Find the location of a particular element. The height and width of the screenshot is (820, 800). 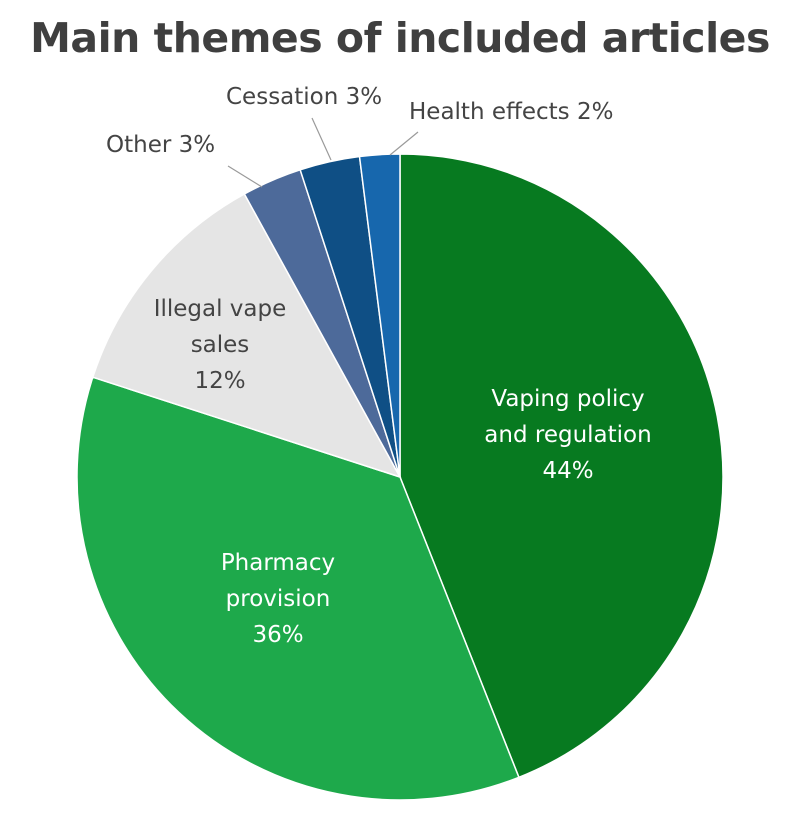

slice-label-vaping-policy-and-regulation: Vaping policy and regulation 44% is located at coordinates (567, 435).